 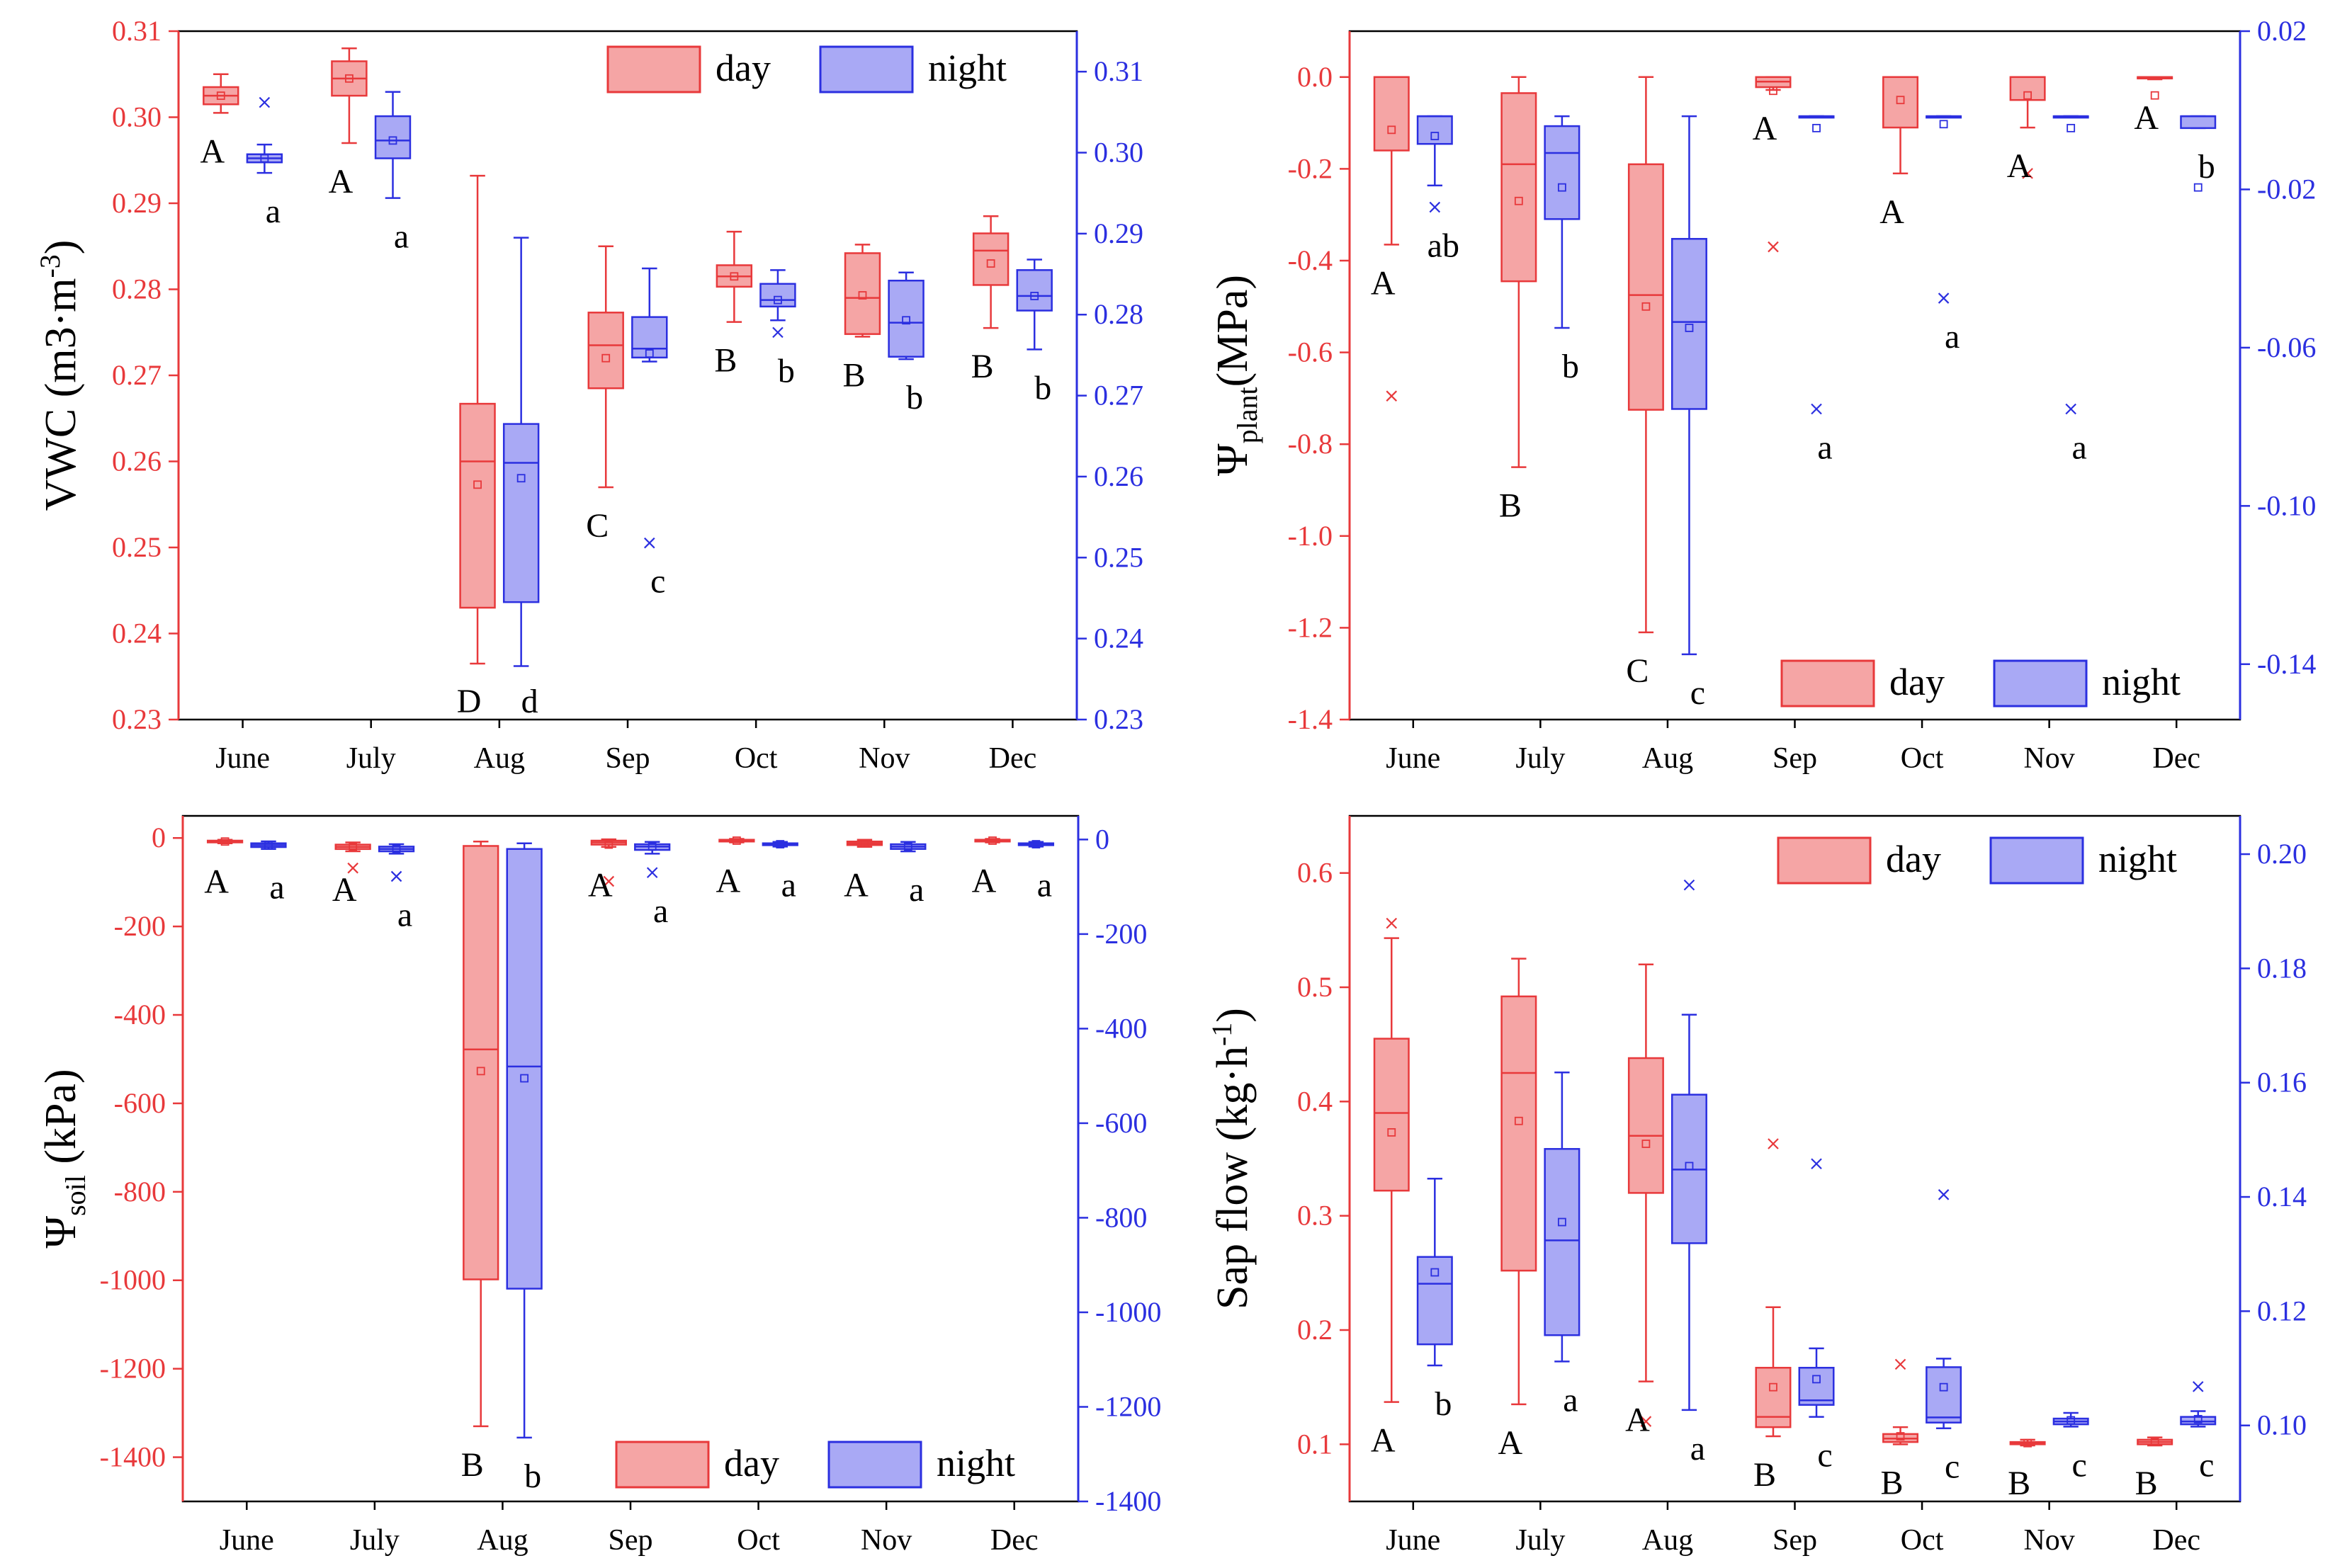 I want to click on x-tick-label: Oct, so click(x=758, y=1540).